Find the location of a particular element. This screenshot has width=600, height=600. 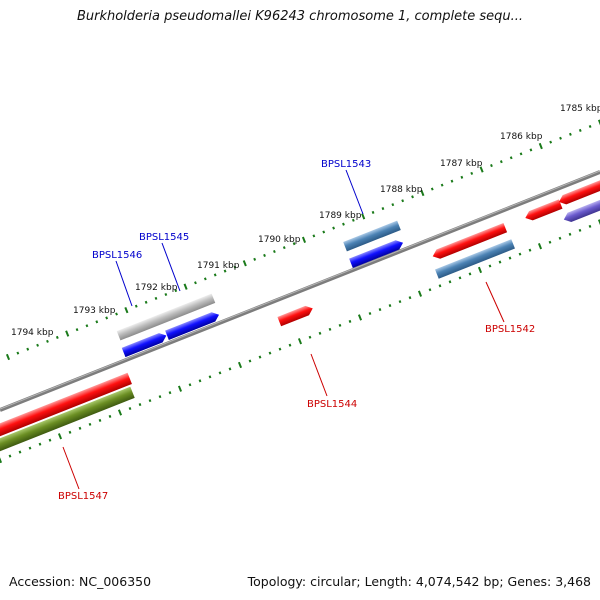

gene-label-bpsl1543: BPSL1543 is located at coordinates (346, 164).